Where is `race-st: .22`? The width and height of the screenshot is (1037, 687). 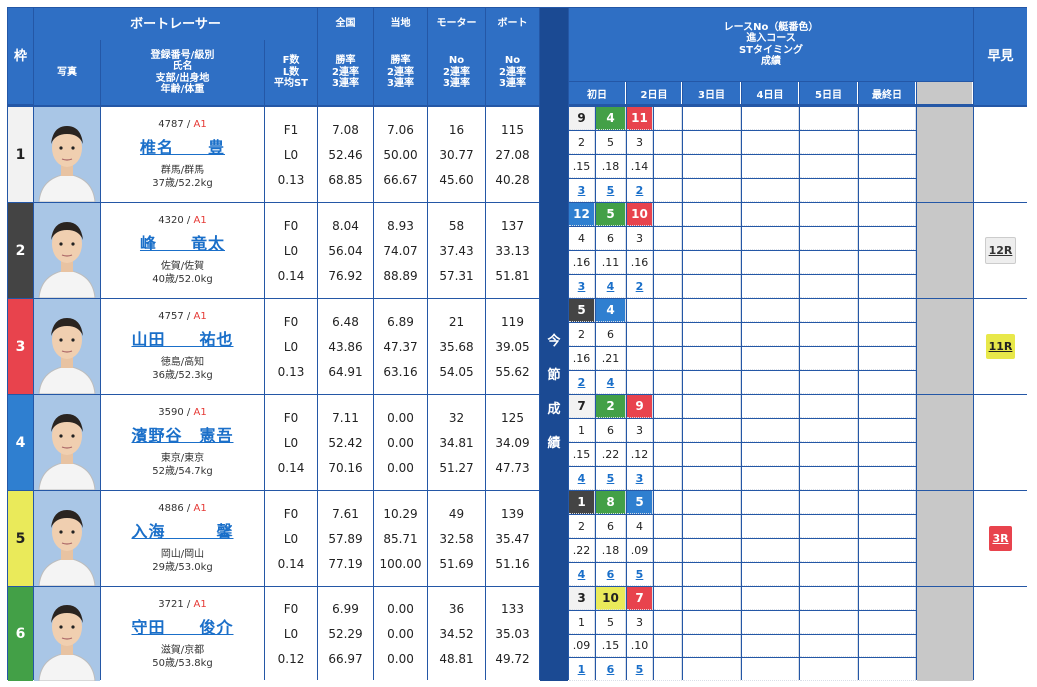
race-st: .22 is located at coordinates (611, 454).